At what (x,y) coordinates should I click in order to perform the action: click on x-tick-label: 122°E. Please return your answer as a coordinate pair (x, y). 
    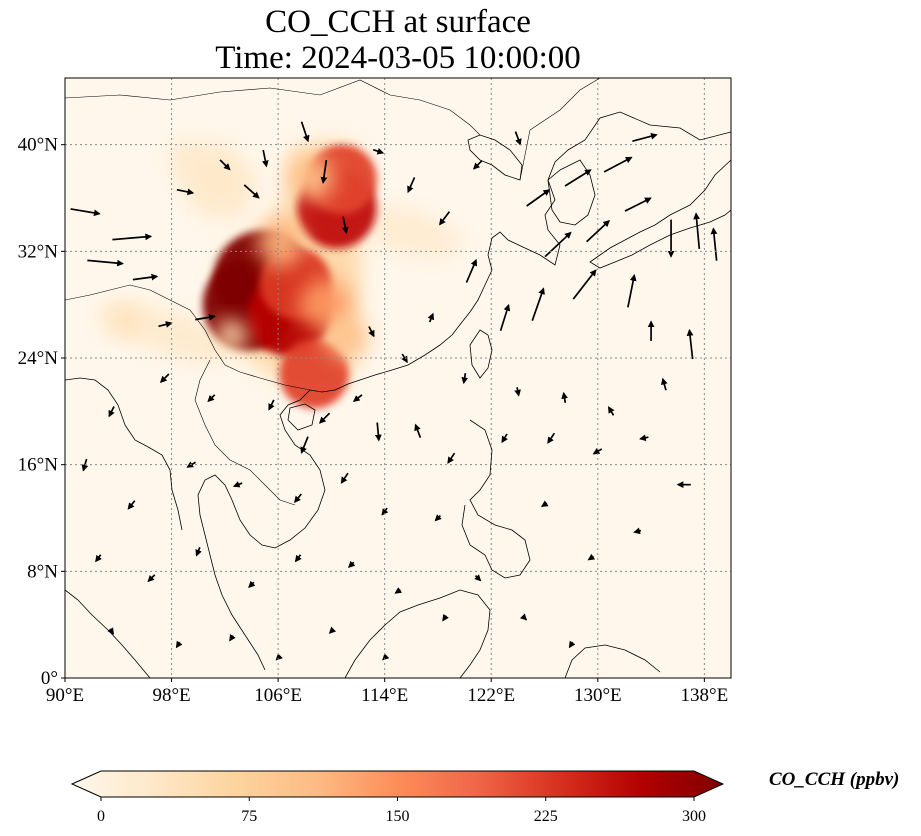
    Looking at the image, I should click on (491, 695).